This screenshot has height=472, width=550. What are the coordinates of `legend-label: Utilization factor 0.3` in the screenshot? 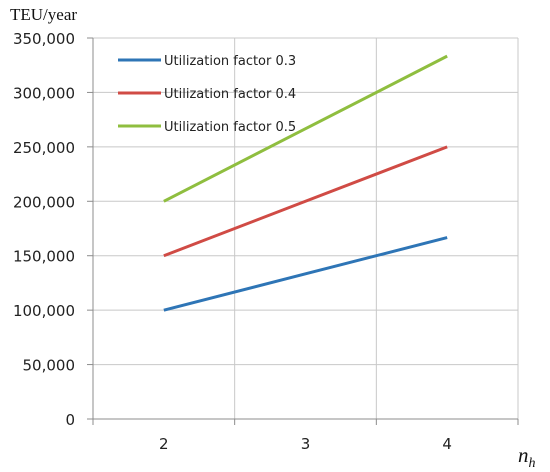 It's located at (230, 61).